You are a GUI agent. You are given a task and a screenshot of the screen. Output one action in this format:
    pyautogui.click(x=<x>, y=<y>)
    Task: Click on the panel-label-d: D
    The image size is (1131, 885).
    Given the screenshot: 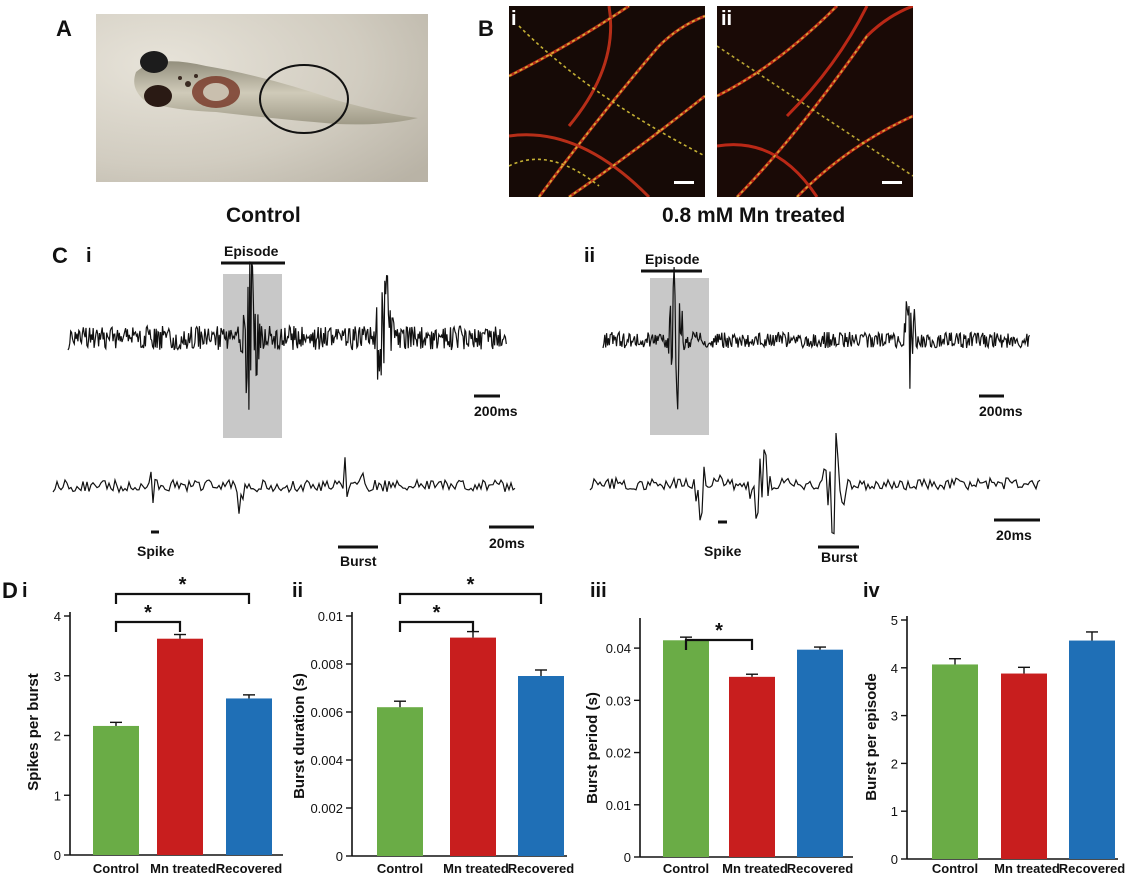 What is the action you would take?
    pyautogui.click(x=10, y=590)
    